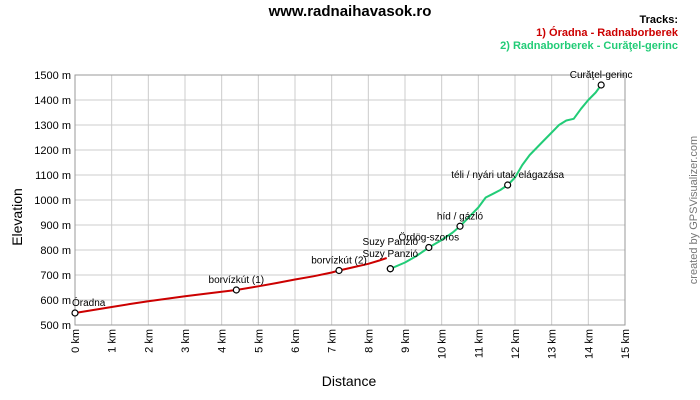 This screenshot has height=400, width=700. I want to click on y-tick-label: 1000 m, so click(52, 201).